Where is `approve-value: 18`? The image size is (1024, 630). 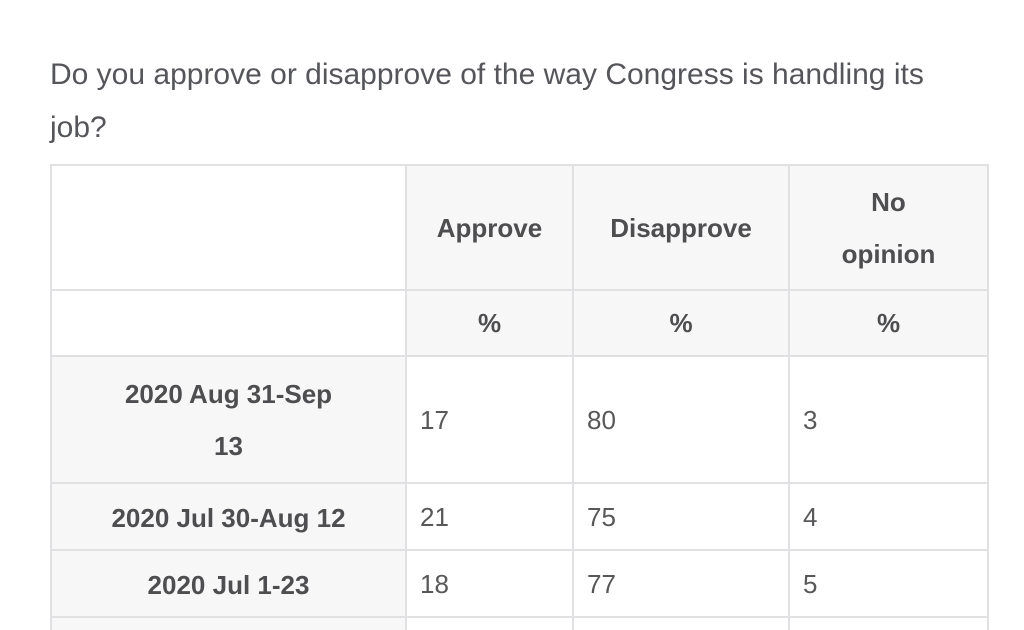
approve-value: 18 is located at coordinates (489, 583).